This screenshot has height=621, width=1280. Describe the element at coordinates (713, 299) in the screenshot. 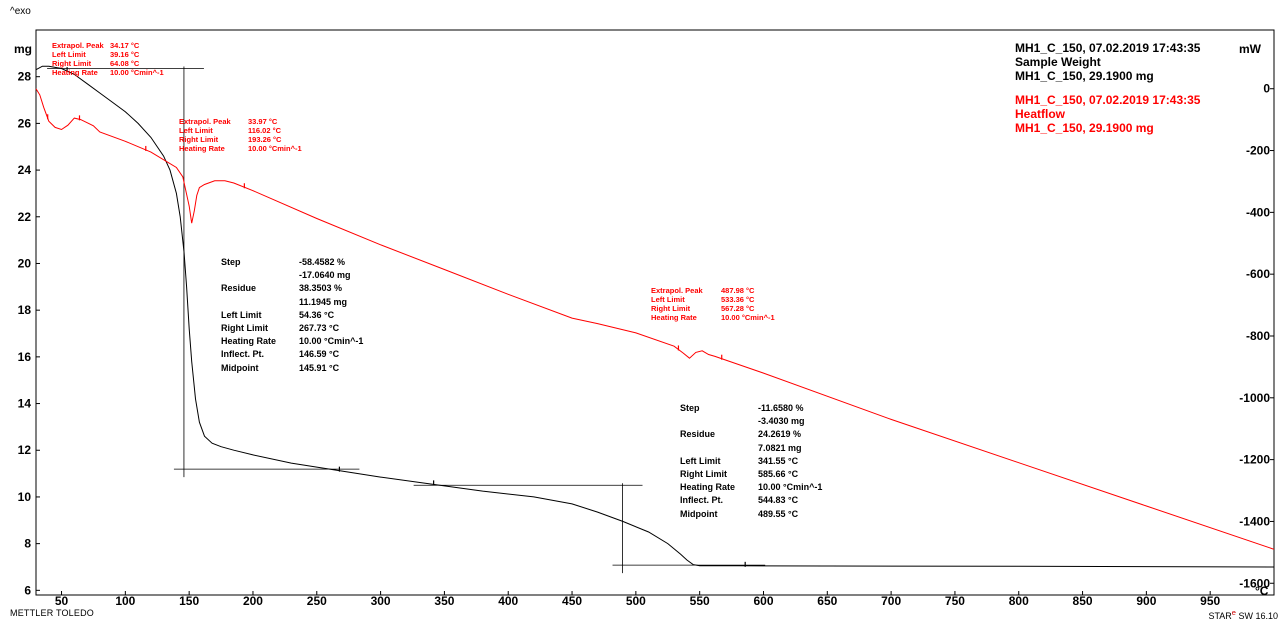

I see `annotation-row: Left Limit 533.36 °C` at that location.